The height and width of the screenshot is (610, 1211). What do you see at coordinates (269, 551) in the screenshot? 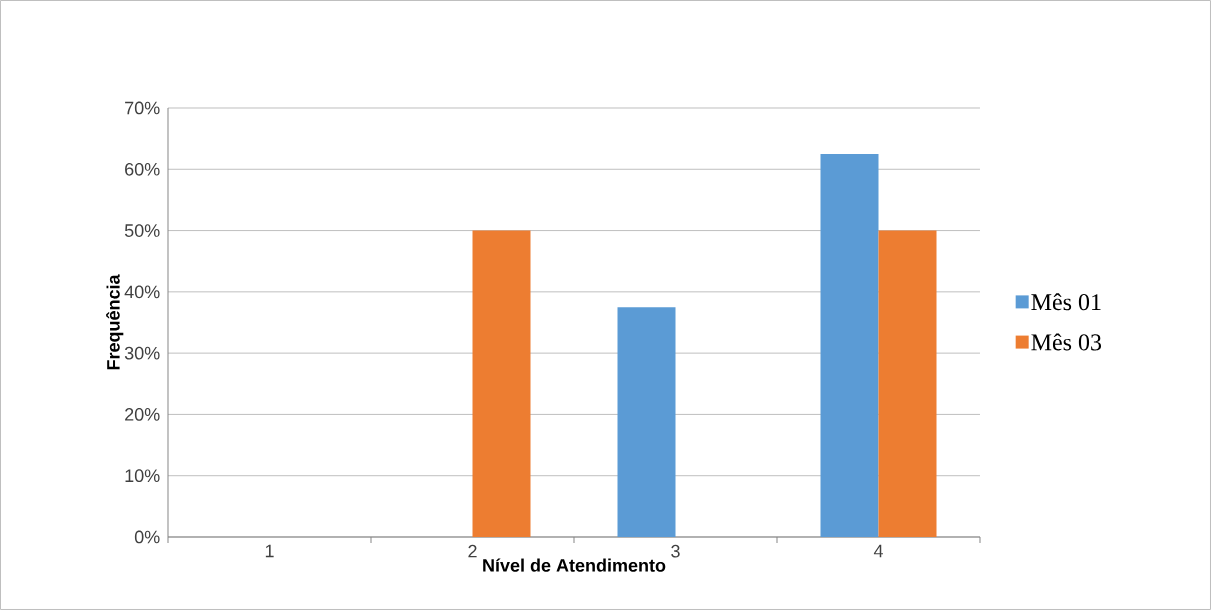
I see `x-tick-label: 1` at bounding box center [269, 551].